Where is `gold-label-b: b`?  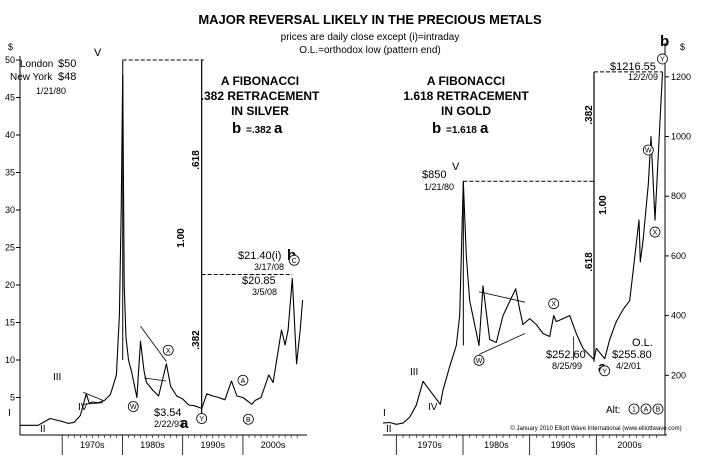
gold-label-b: b is located at coordinates (664, 41).